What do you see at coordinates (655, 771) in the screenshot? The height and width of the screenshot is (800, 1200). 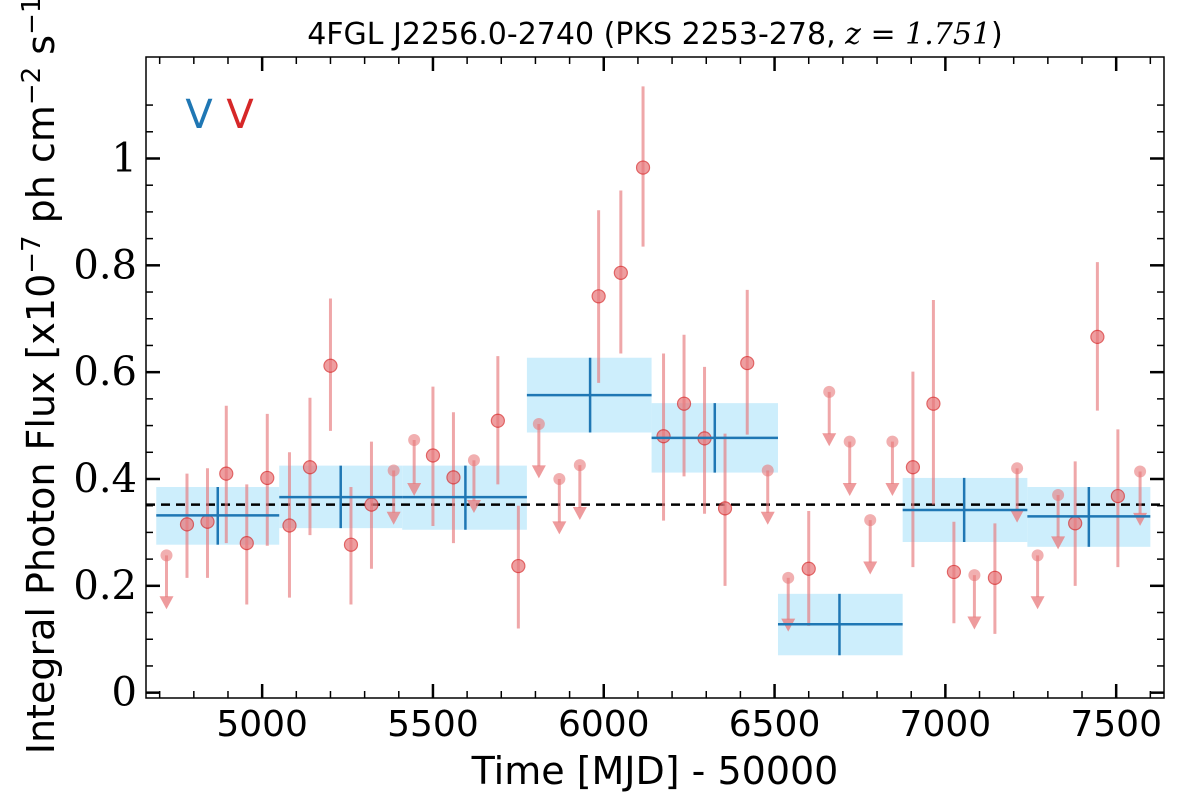 I see `x-axis-label: Time [MJD] - 50000` at bounding box center [655, 771].